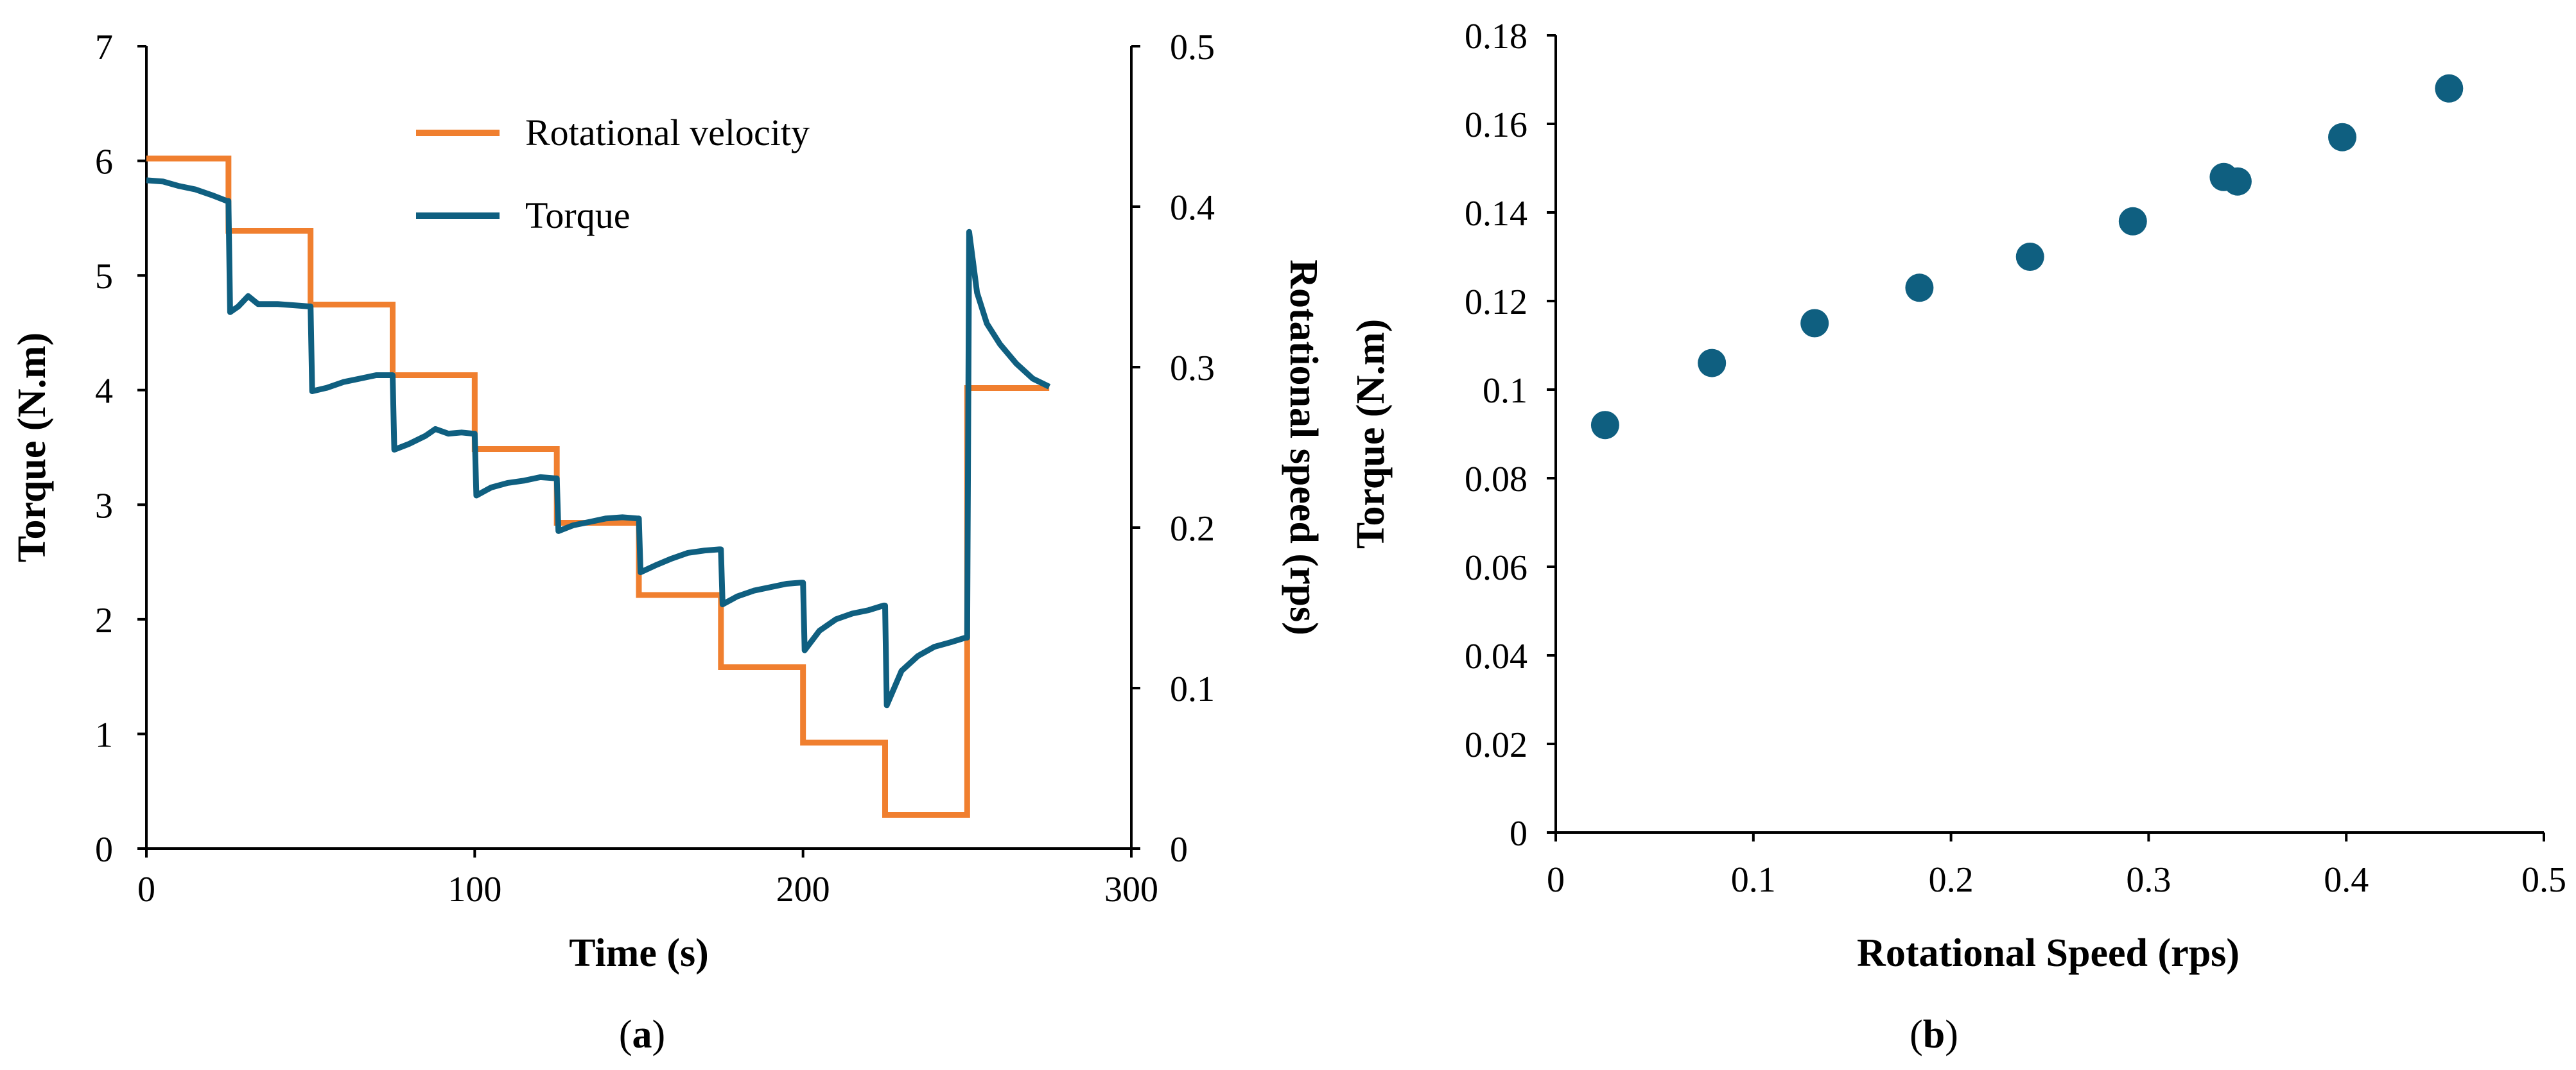  I want to click on y-tick-label: 7, so click(104, 47).